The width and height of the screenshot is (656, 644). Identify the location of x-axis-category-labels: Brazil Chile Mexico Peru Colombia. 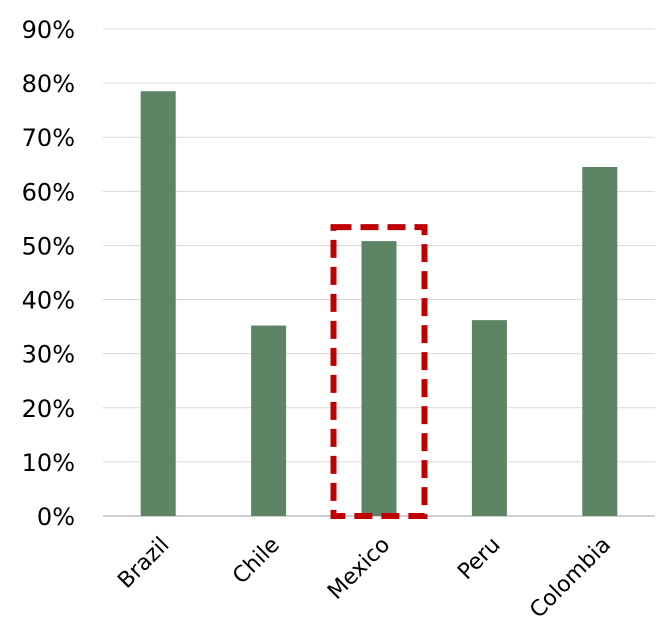
(364, 578).